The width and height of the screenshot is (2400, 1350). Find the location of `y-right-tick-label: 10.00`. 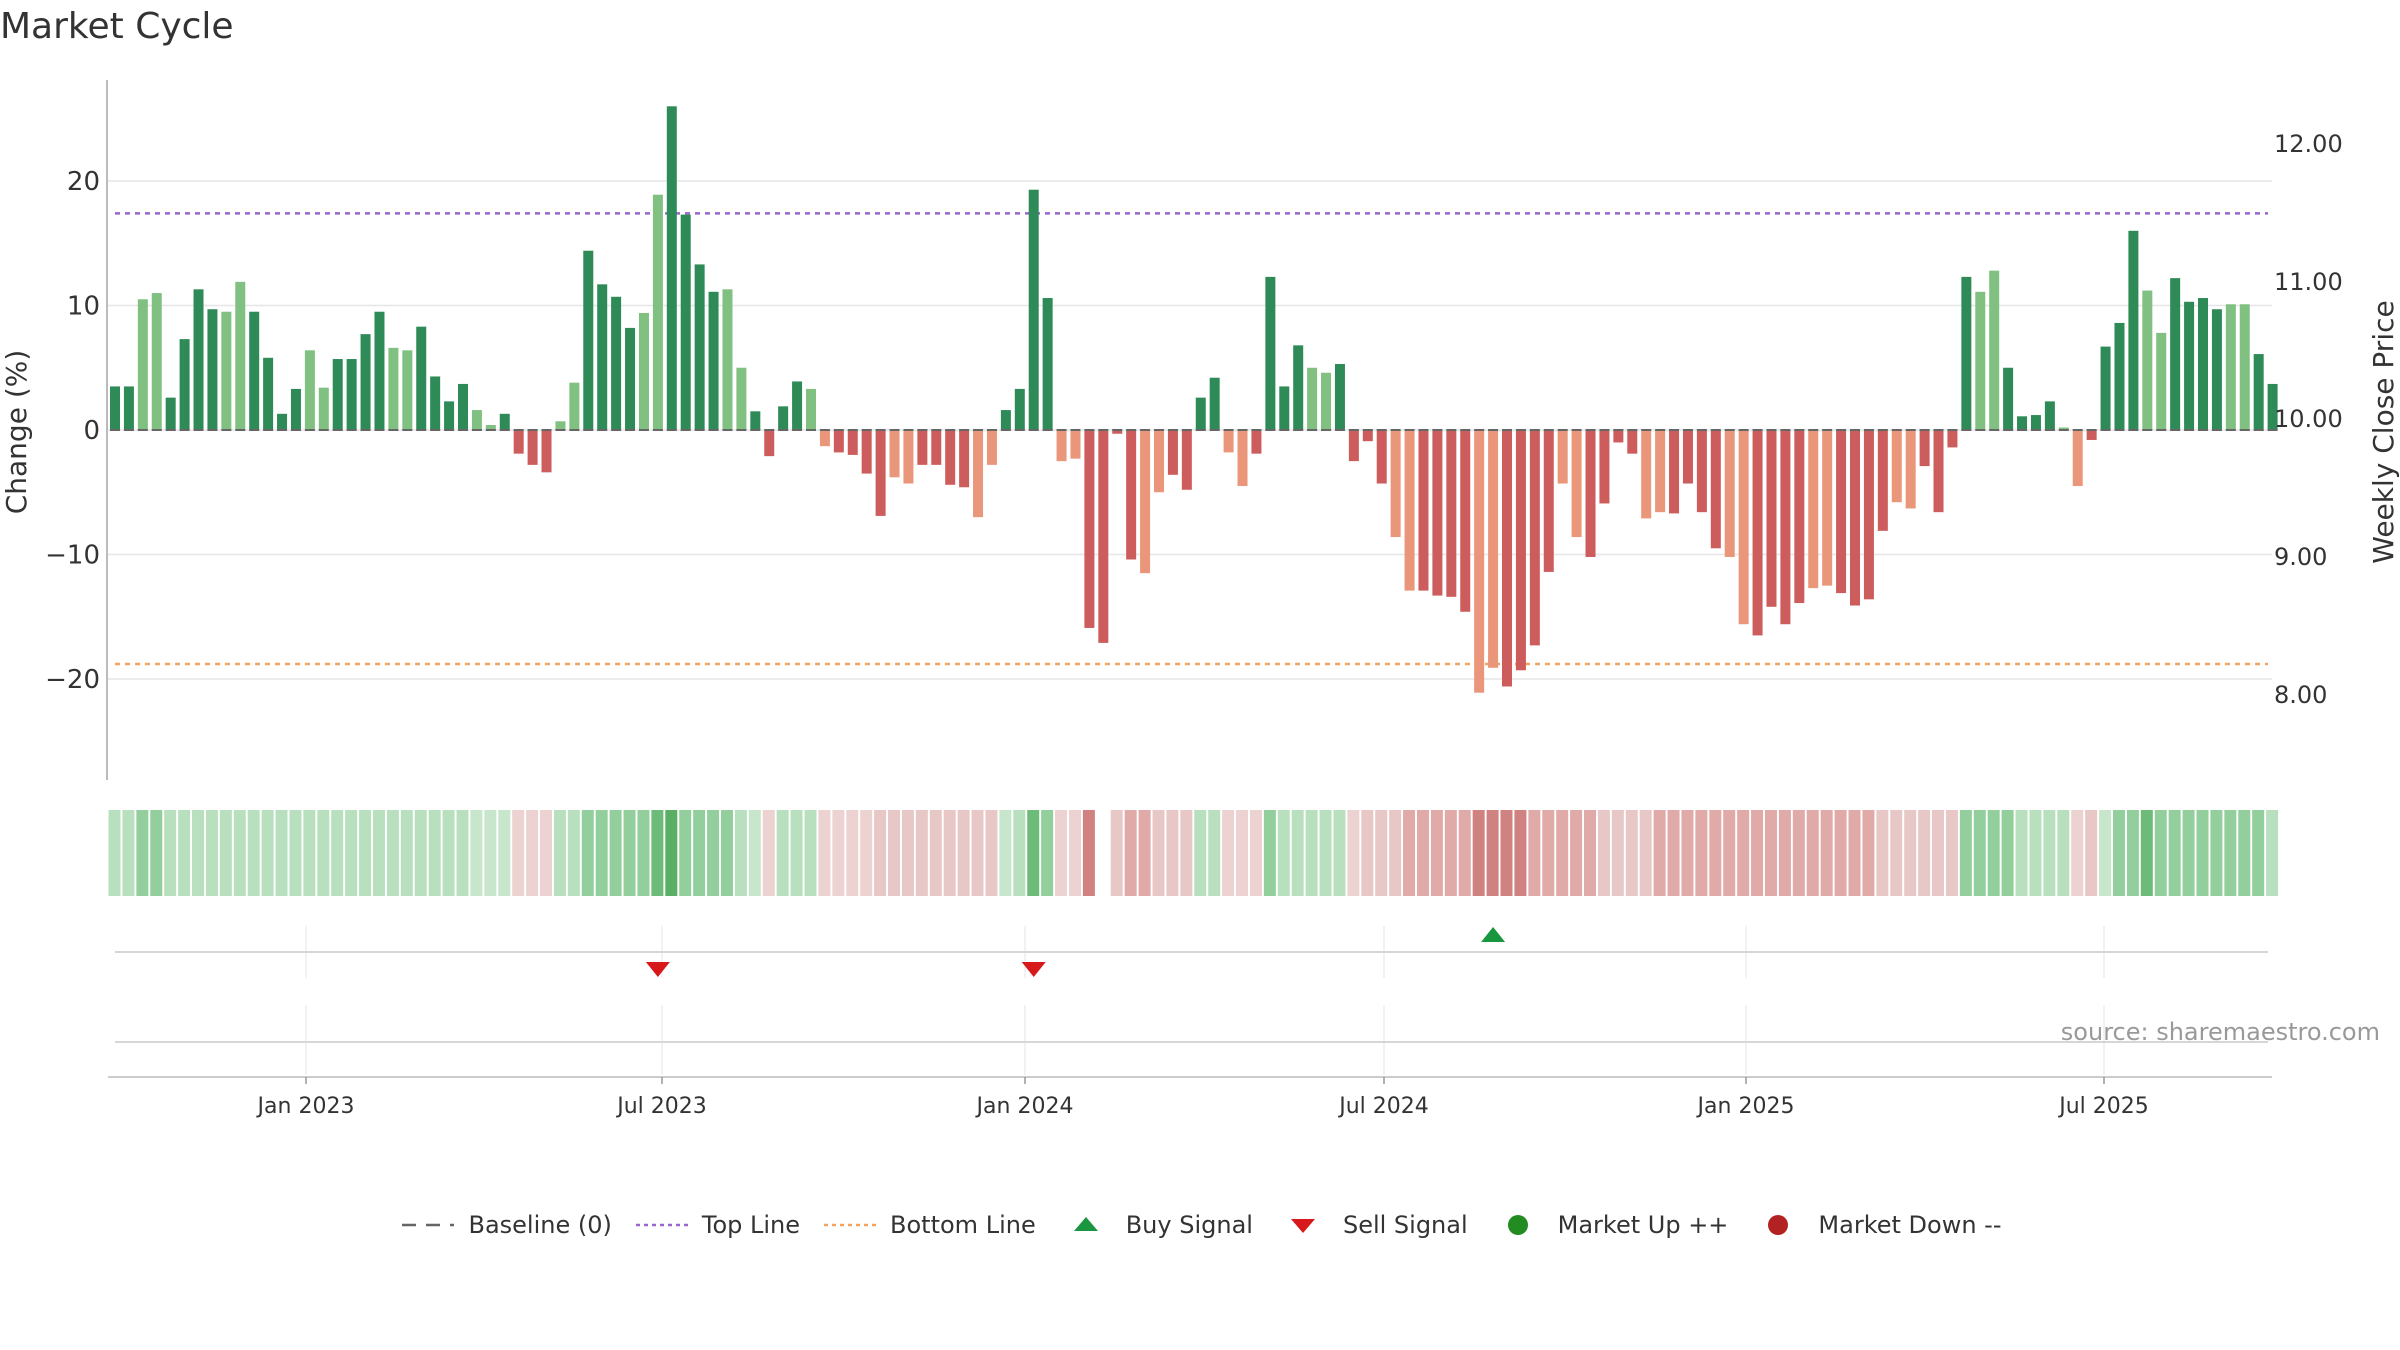

y-right-tick-label: 10.00 is located at coordinates (2308, 419).